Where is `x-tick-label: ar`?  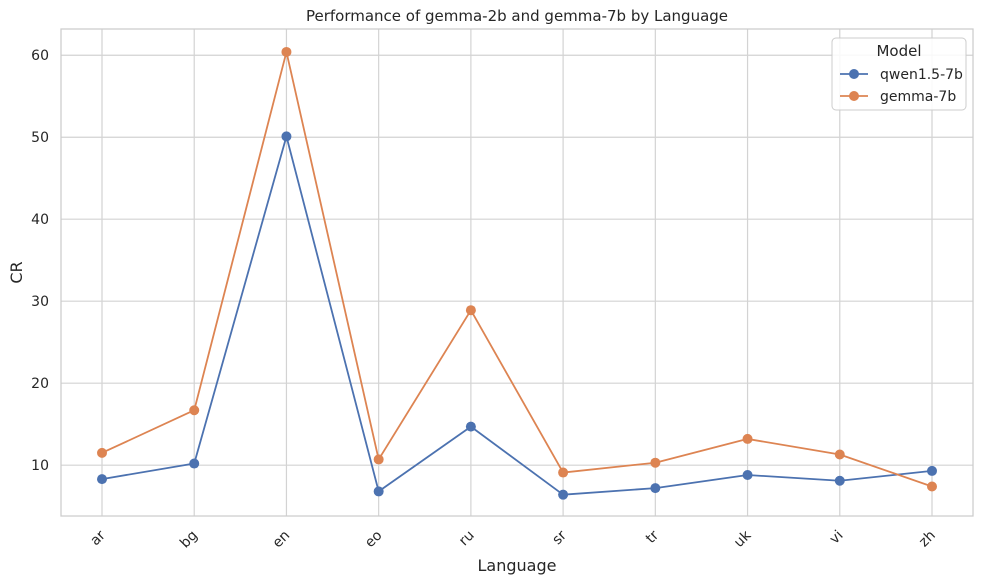 x-tick-label: ar is located at coordinates (98, 538).